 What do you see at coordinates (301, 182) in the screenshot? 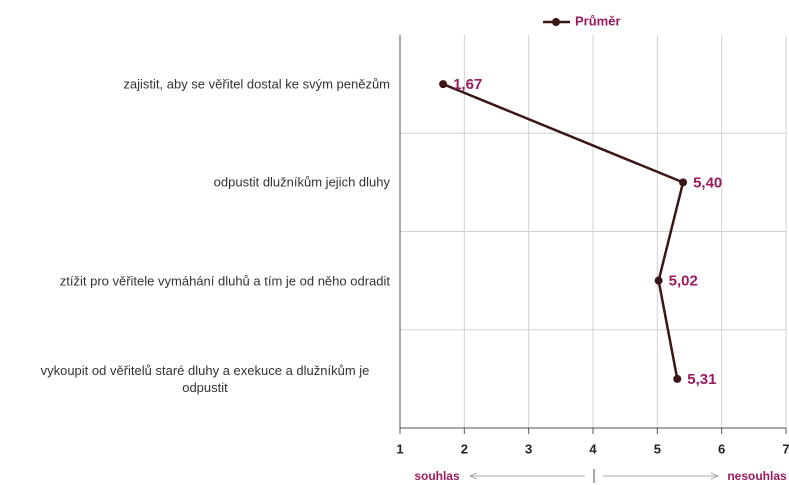
I see `y-tick-label: odpustit dlužníkům jejich dluhy` at bounding box center [301, 182].